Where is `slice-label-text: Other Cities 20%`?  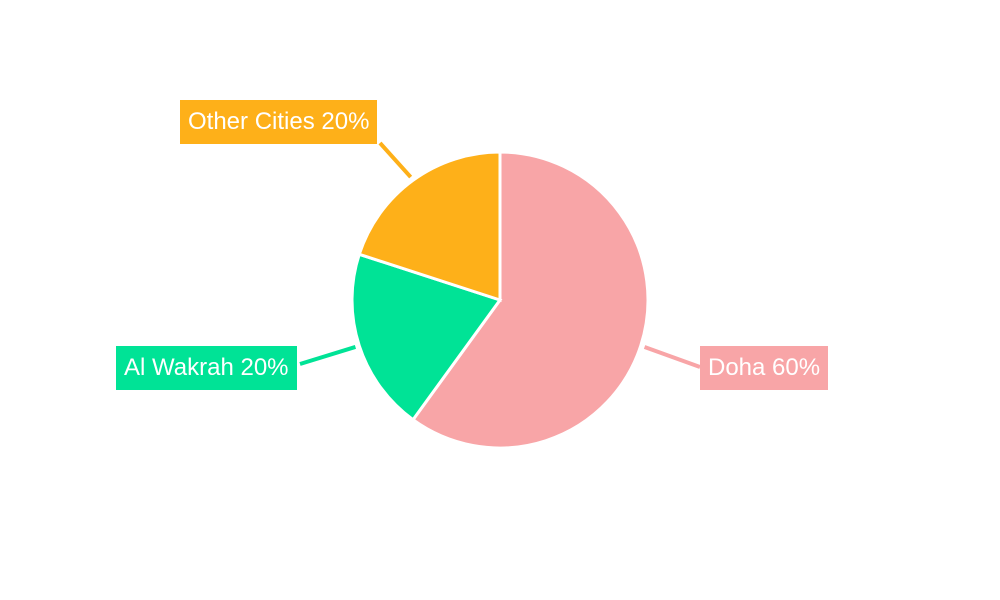 slice-label-text: Other Cities 20% is located at coordinates (279, 121).